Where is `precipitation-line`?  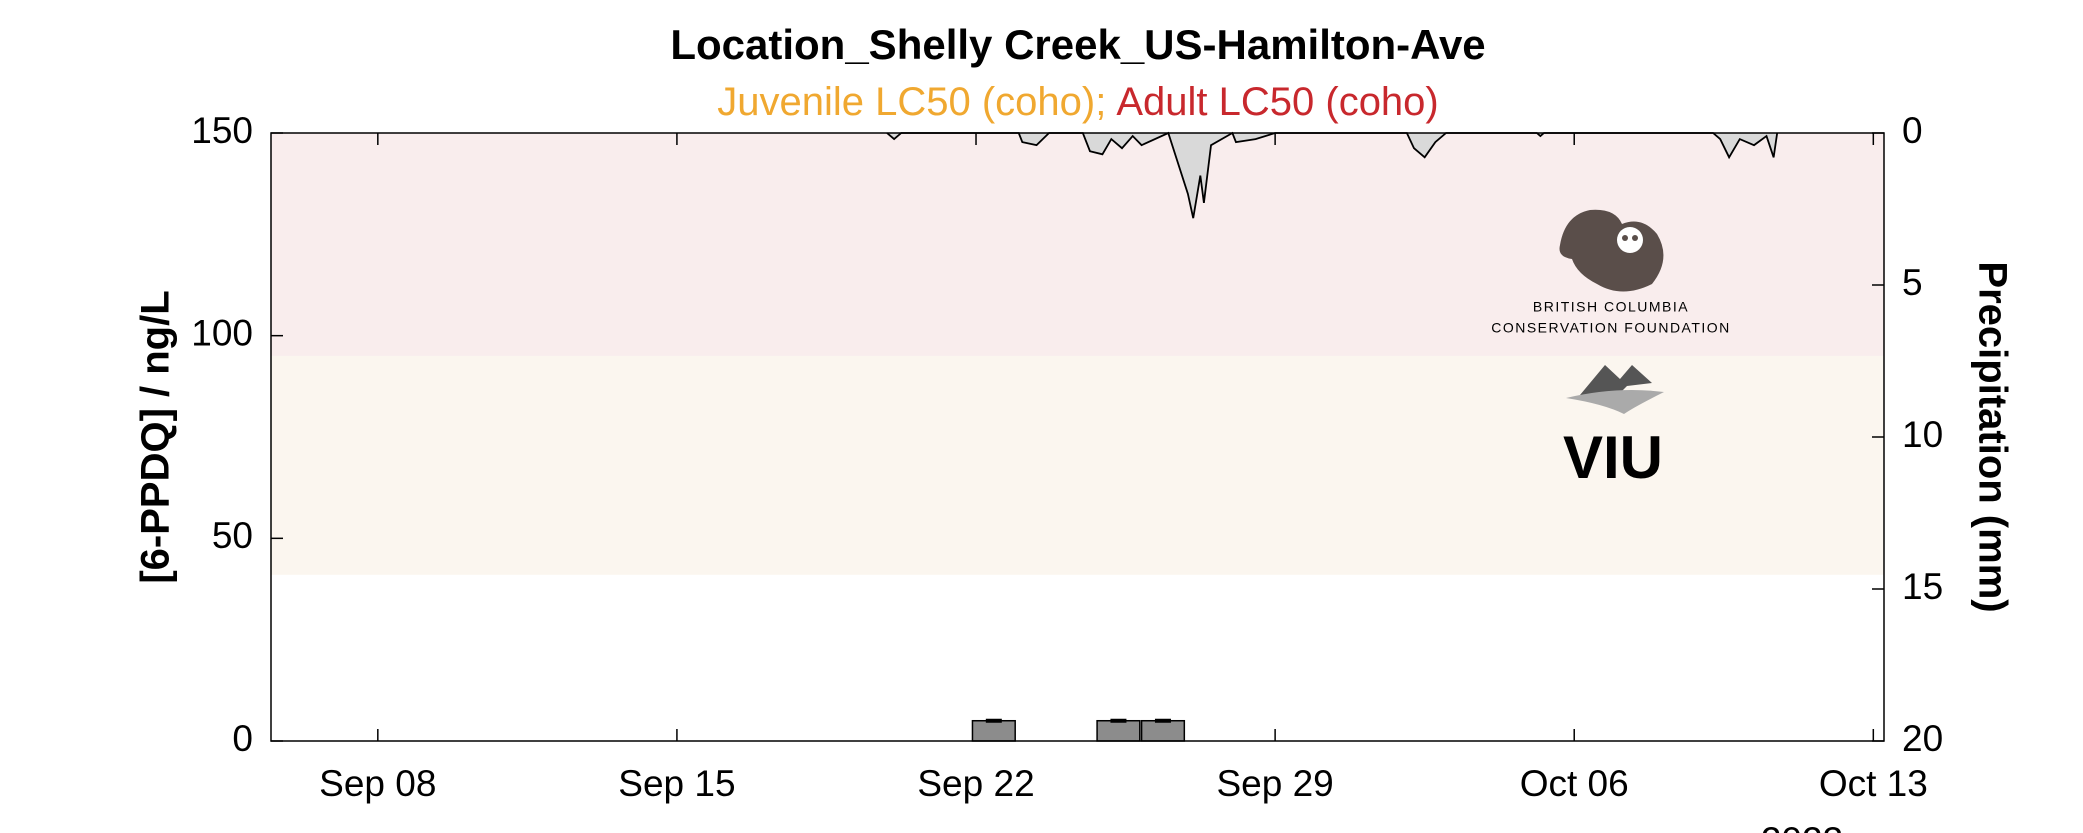
precipitation-line is located at coordinates (1332, 175).